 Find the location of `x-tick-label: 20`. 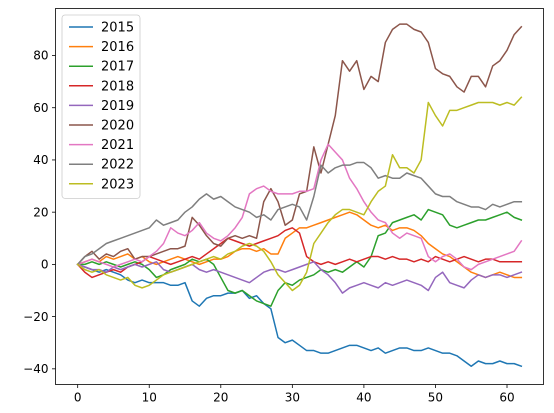

x-tick-label: 20 is located at coordinates (220, 398).